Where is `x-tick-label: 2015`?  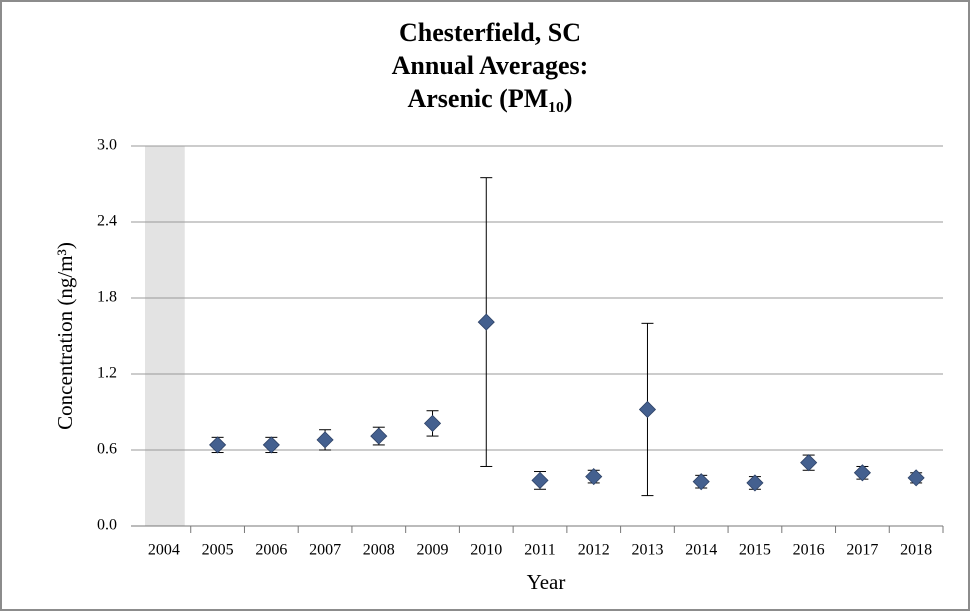
x-tick-label: 2015 is located at coordinates (755, 550).